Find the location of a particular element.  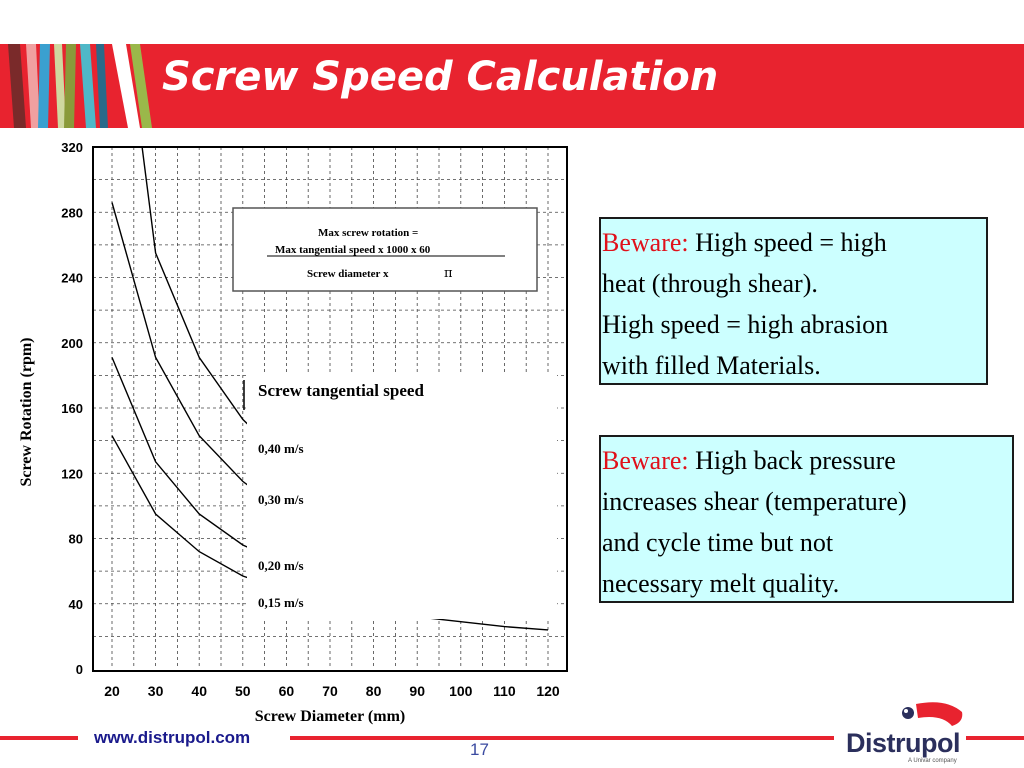

formula-pi: π is located at coordinates (448, 273).